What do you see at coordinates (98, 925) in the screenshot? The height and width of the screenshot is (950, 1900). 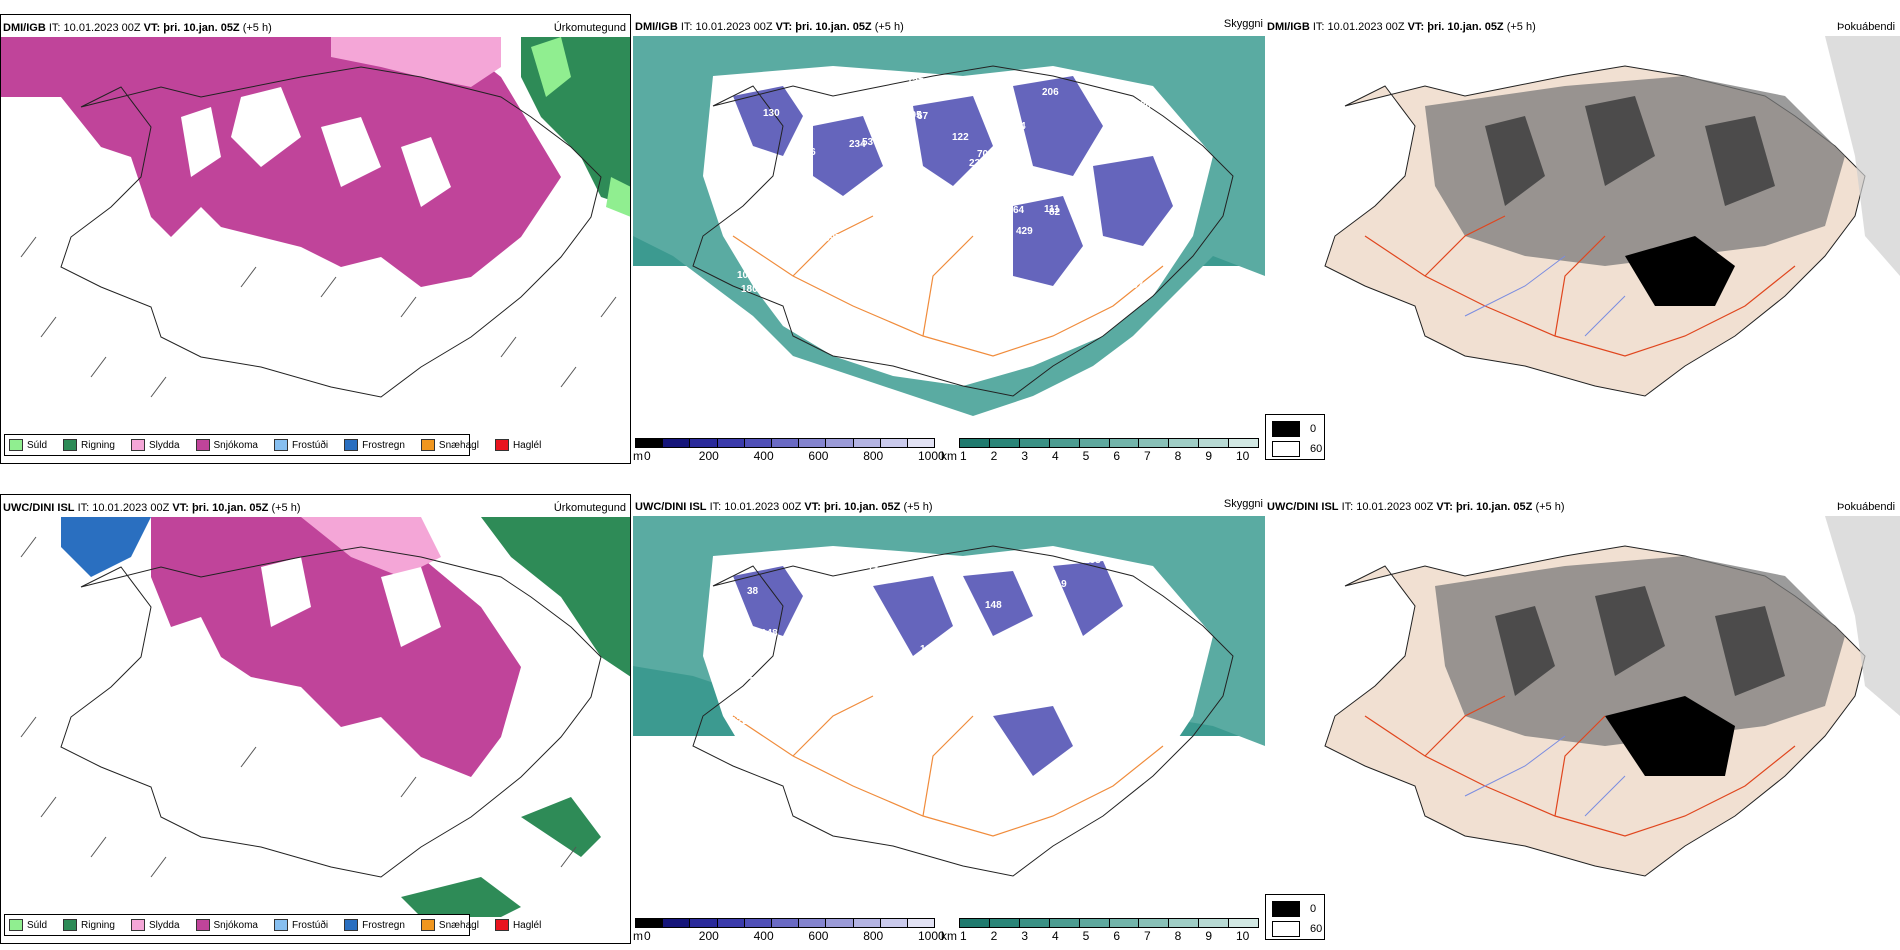 I see `legend-label: Rigning` at bounding box center [98, 925].